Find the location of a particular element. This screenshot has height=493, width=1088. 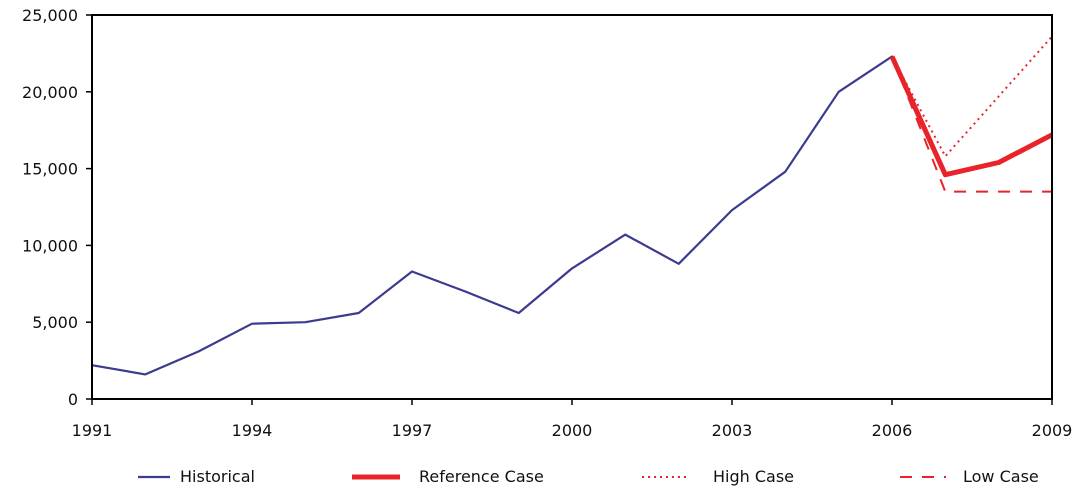

series-line-reference-case is located at coordinates (971, 116).